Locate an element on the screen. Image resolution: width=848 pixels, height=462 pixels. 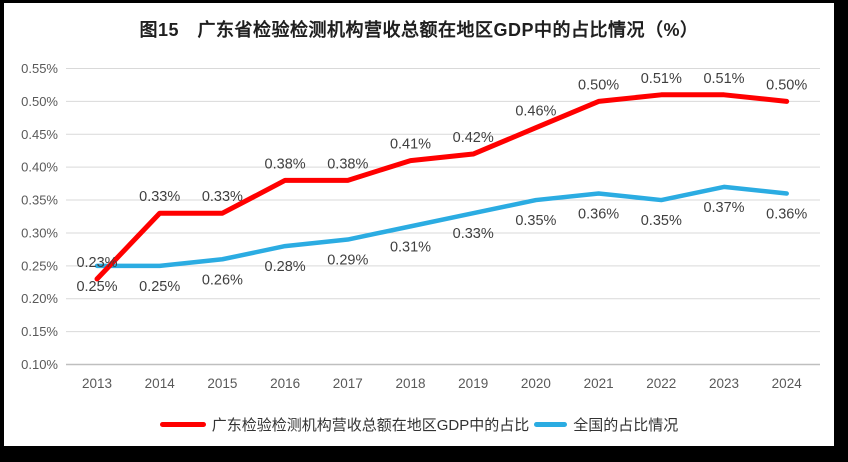
x-tick-label: 2024 is located at coordinates (787, 383).